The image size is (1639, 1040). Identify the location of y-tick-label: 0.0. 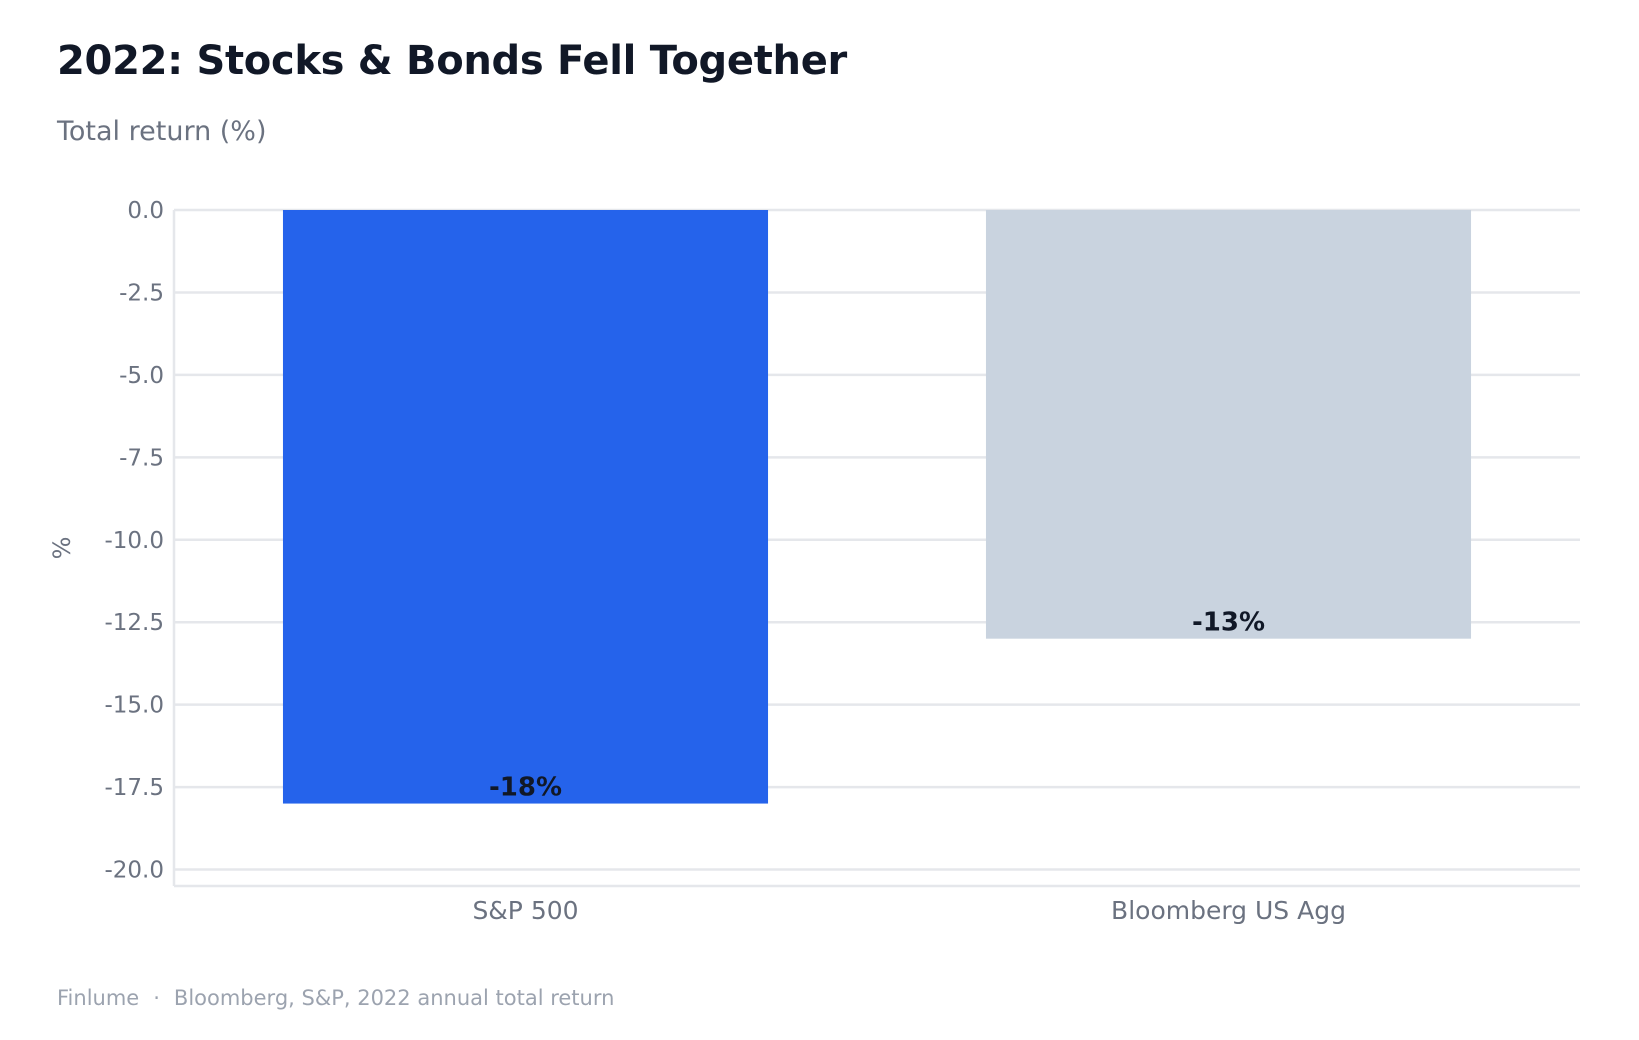
(145, 211).